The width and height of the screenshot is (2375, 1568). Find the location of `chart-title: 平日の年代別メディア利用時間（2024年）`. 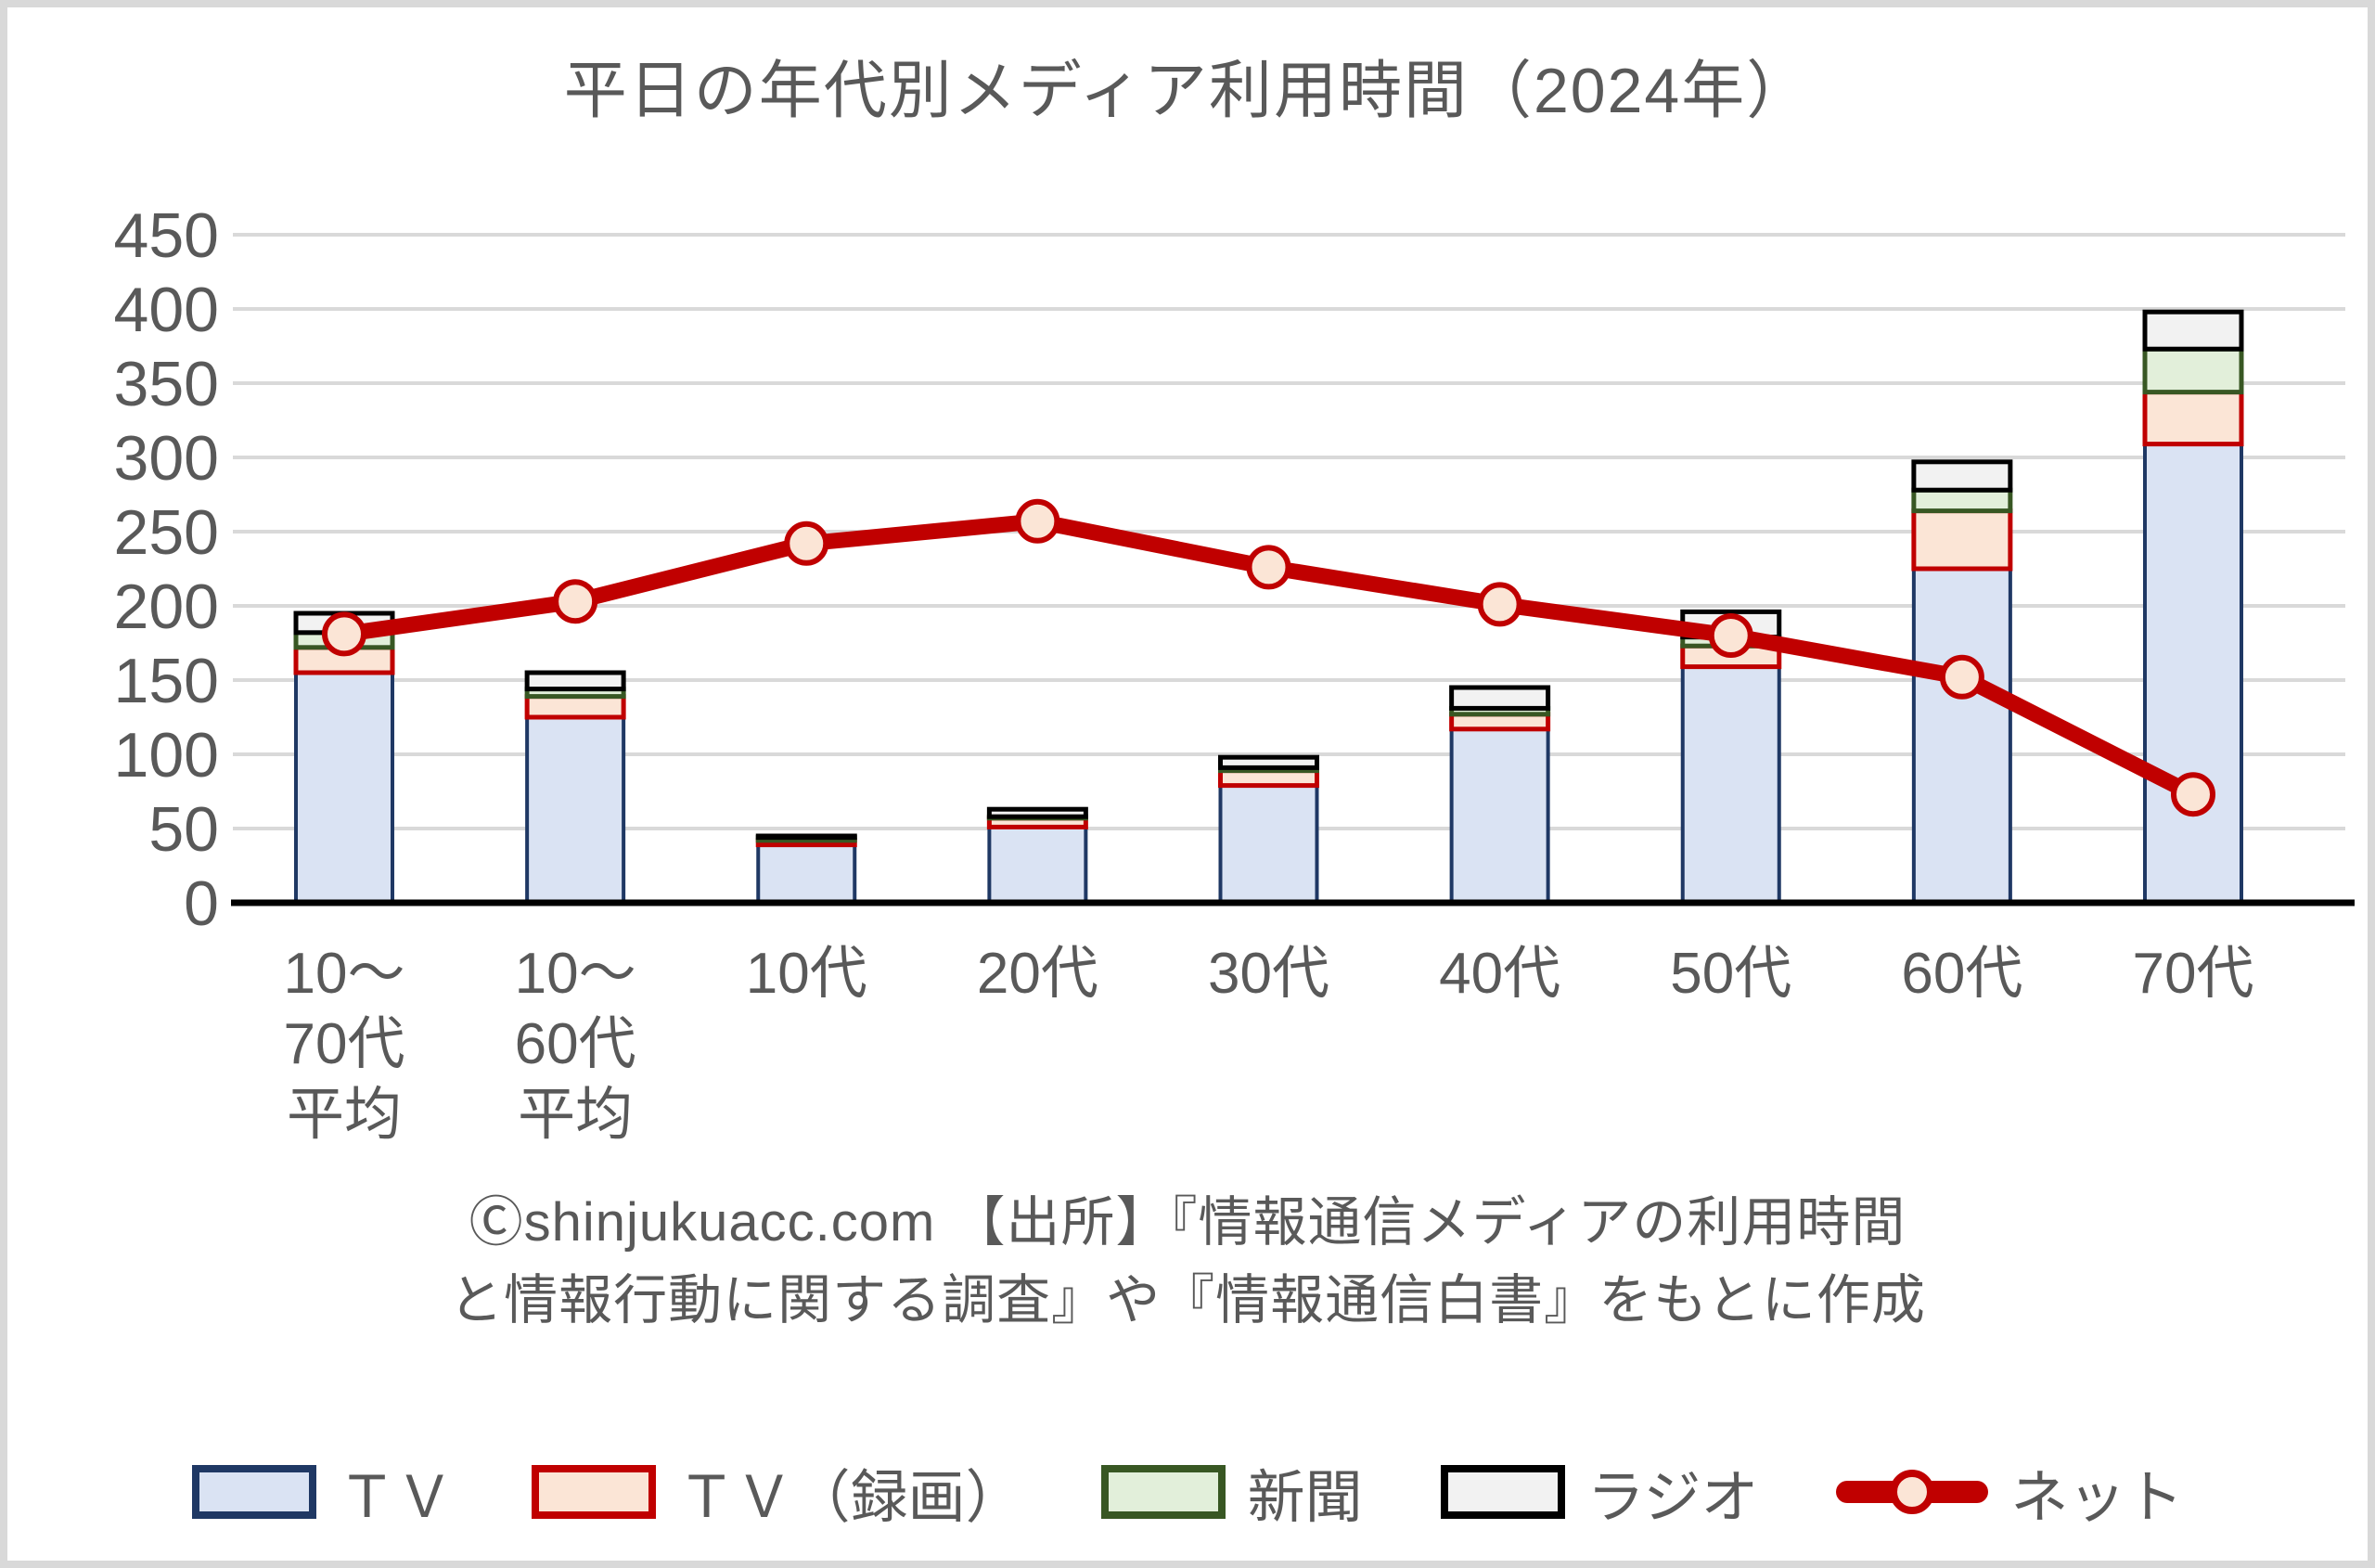

chart-title: 平日の年代別メディア利用時間（2024年） is located at coordinates (1187, 91).